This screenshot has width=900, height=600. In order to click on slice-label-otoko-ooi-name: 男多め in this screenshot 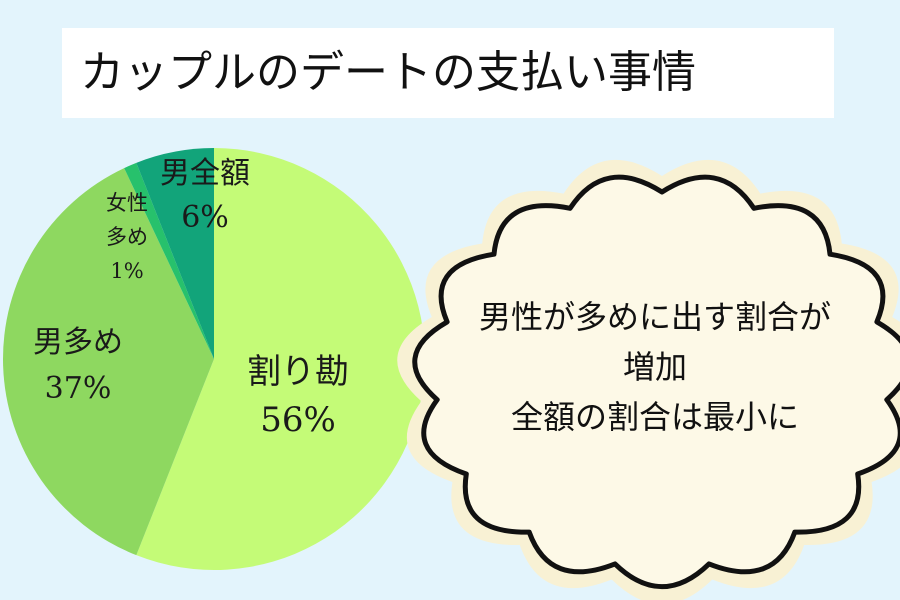, I will do `click(78, 342)`.